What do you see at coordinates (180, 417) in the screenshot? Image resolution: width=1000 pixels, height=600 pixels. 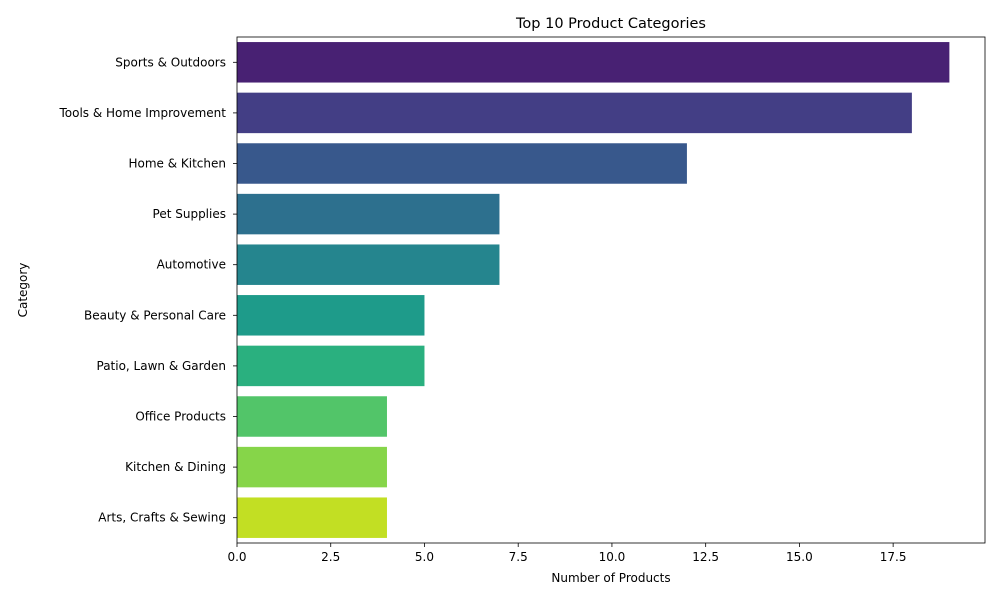 I see `y-tick-label: Office Products` at bounding box center [180, 417].